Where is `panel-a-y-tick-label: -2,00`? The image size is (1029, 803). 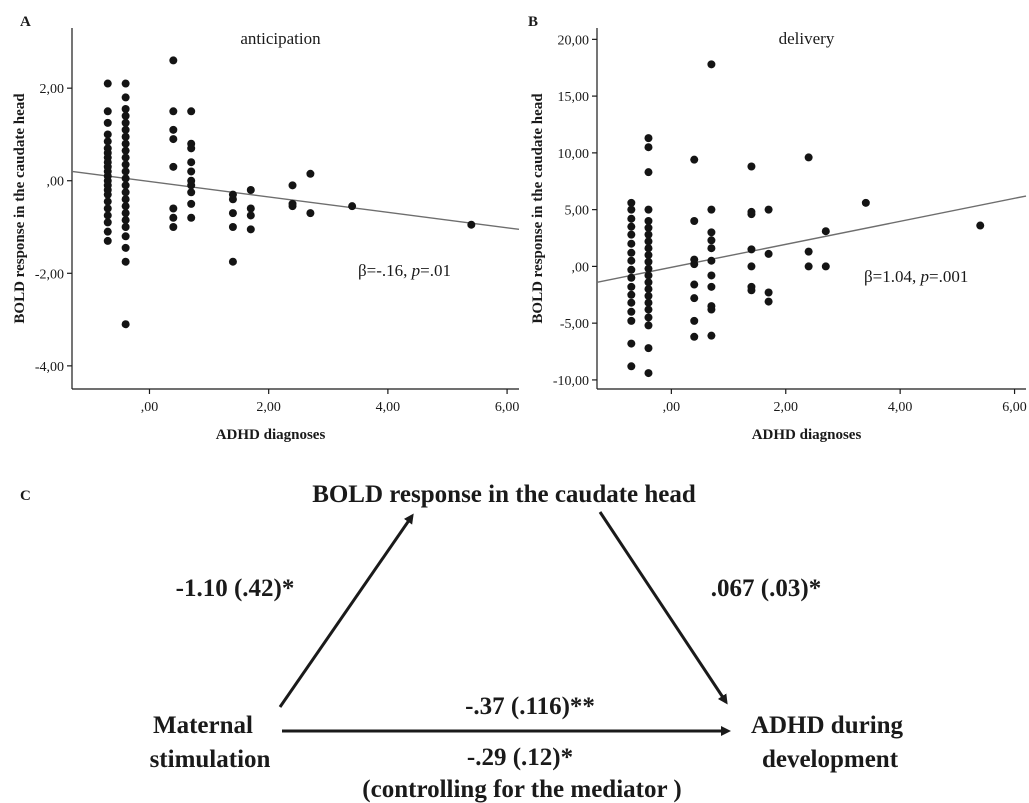
panel-a-y-tick-label: -2,00 is located at coordinates (49, 274).